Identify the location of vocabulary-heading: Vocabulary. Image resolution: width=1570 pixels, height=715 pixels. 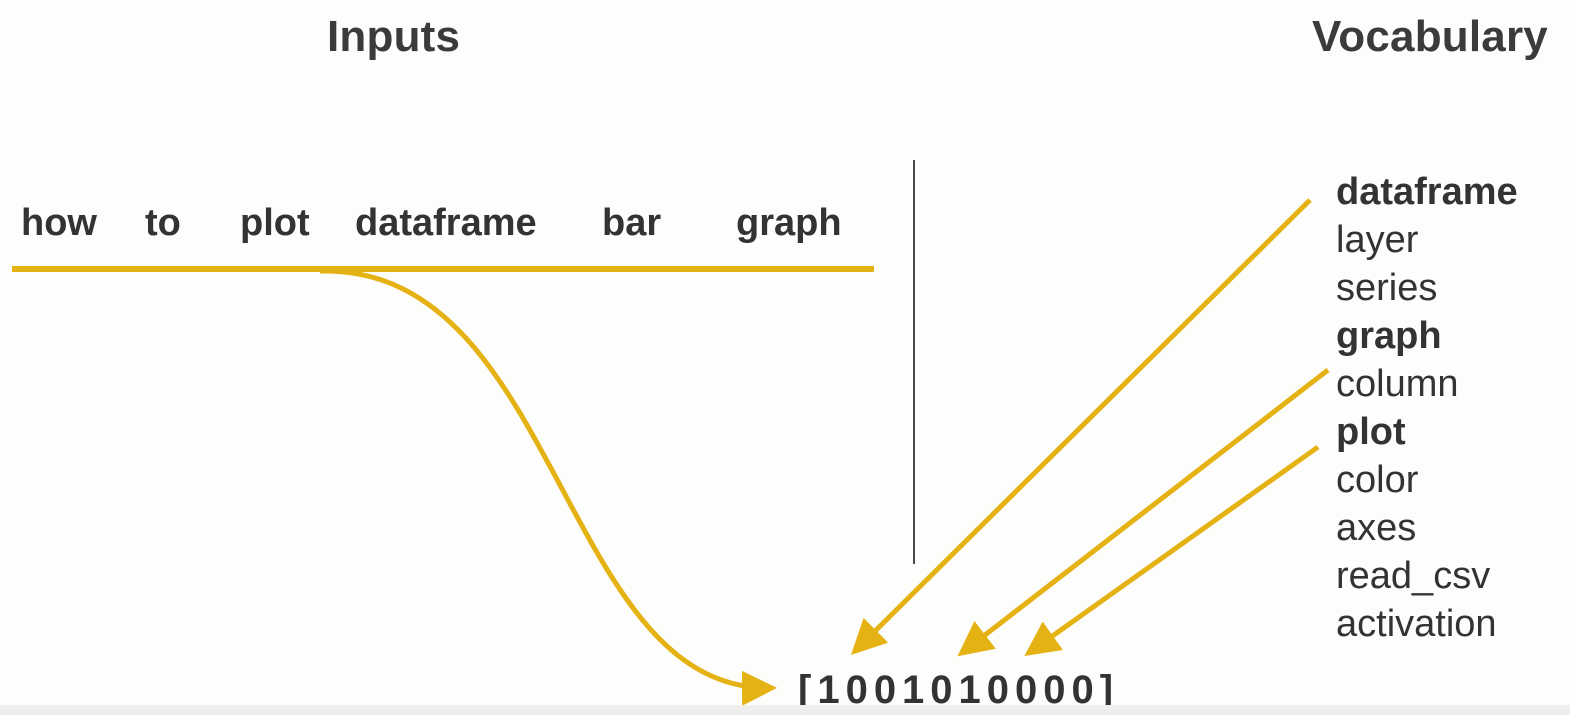
(1430, 36).